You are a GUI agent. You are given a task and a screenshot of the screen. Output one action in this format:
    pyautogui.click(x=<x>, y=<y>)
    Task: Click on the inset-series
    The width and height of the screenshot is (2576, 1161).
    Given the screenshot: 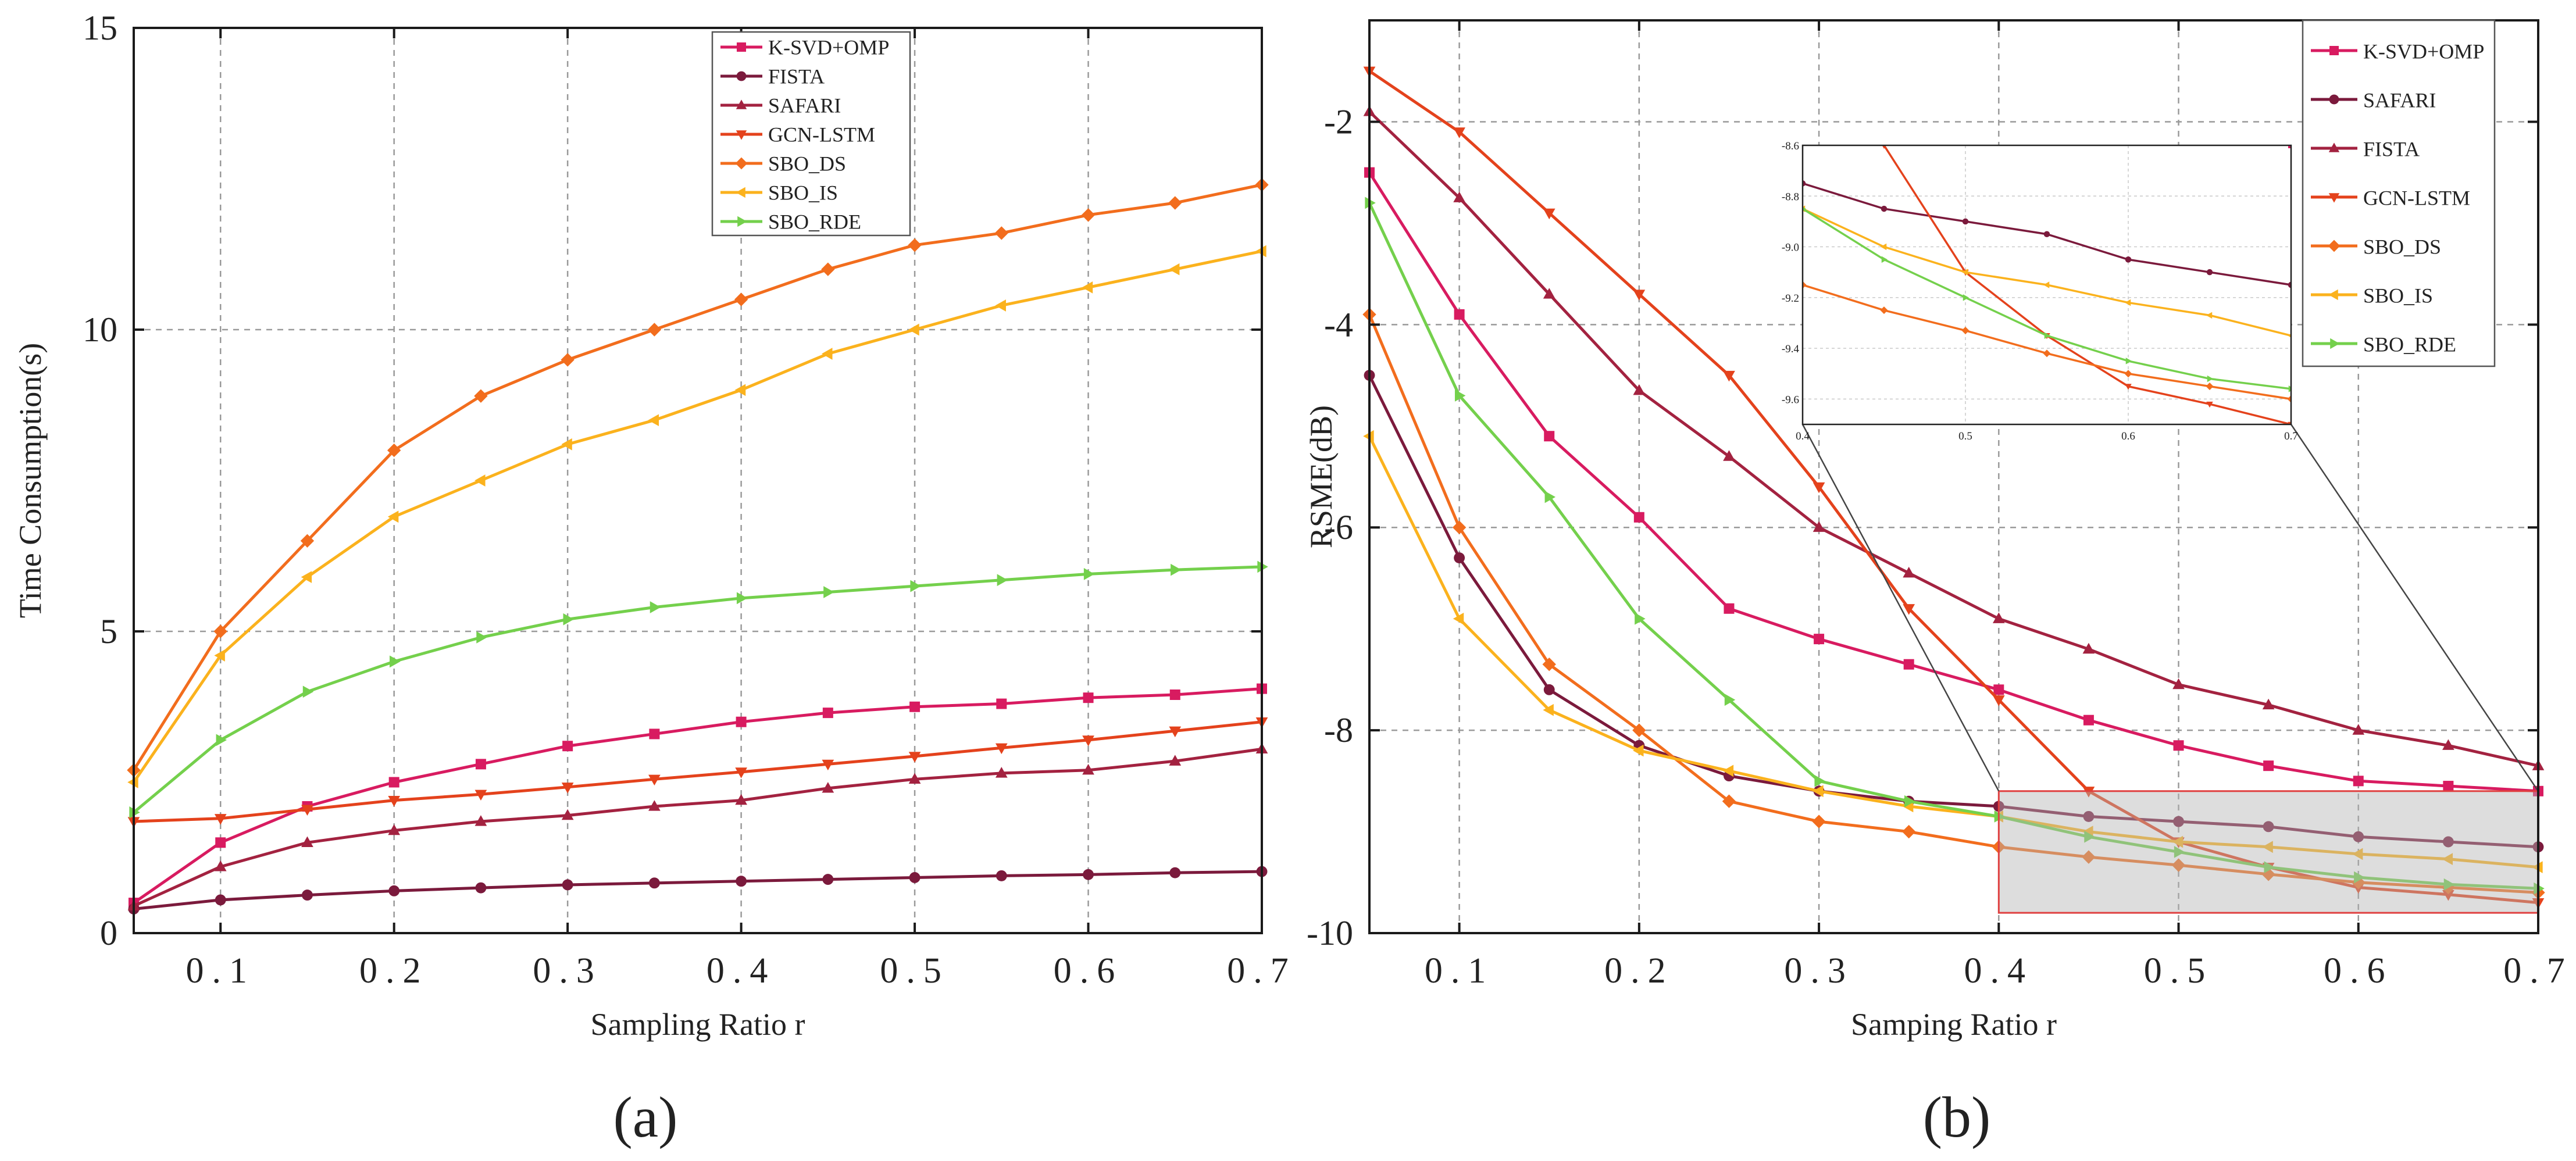 What is the action you would take?
    pyautogui.click(x=2047, y=284)
    